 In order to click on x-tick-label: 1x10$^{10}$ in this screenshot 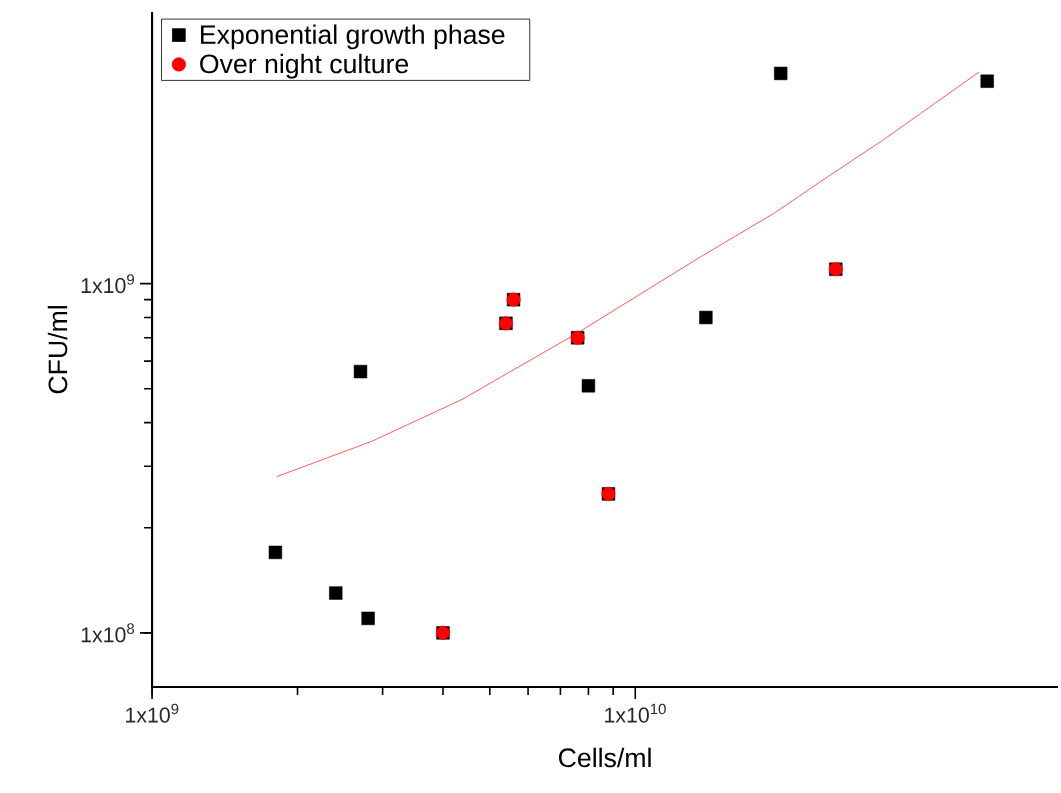, I will do `click(635, 713)`.